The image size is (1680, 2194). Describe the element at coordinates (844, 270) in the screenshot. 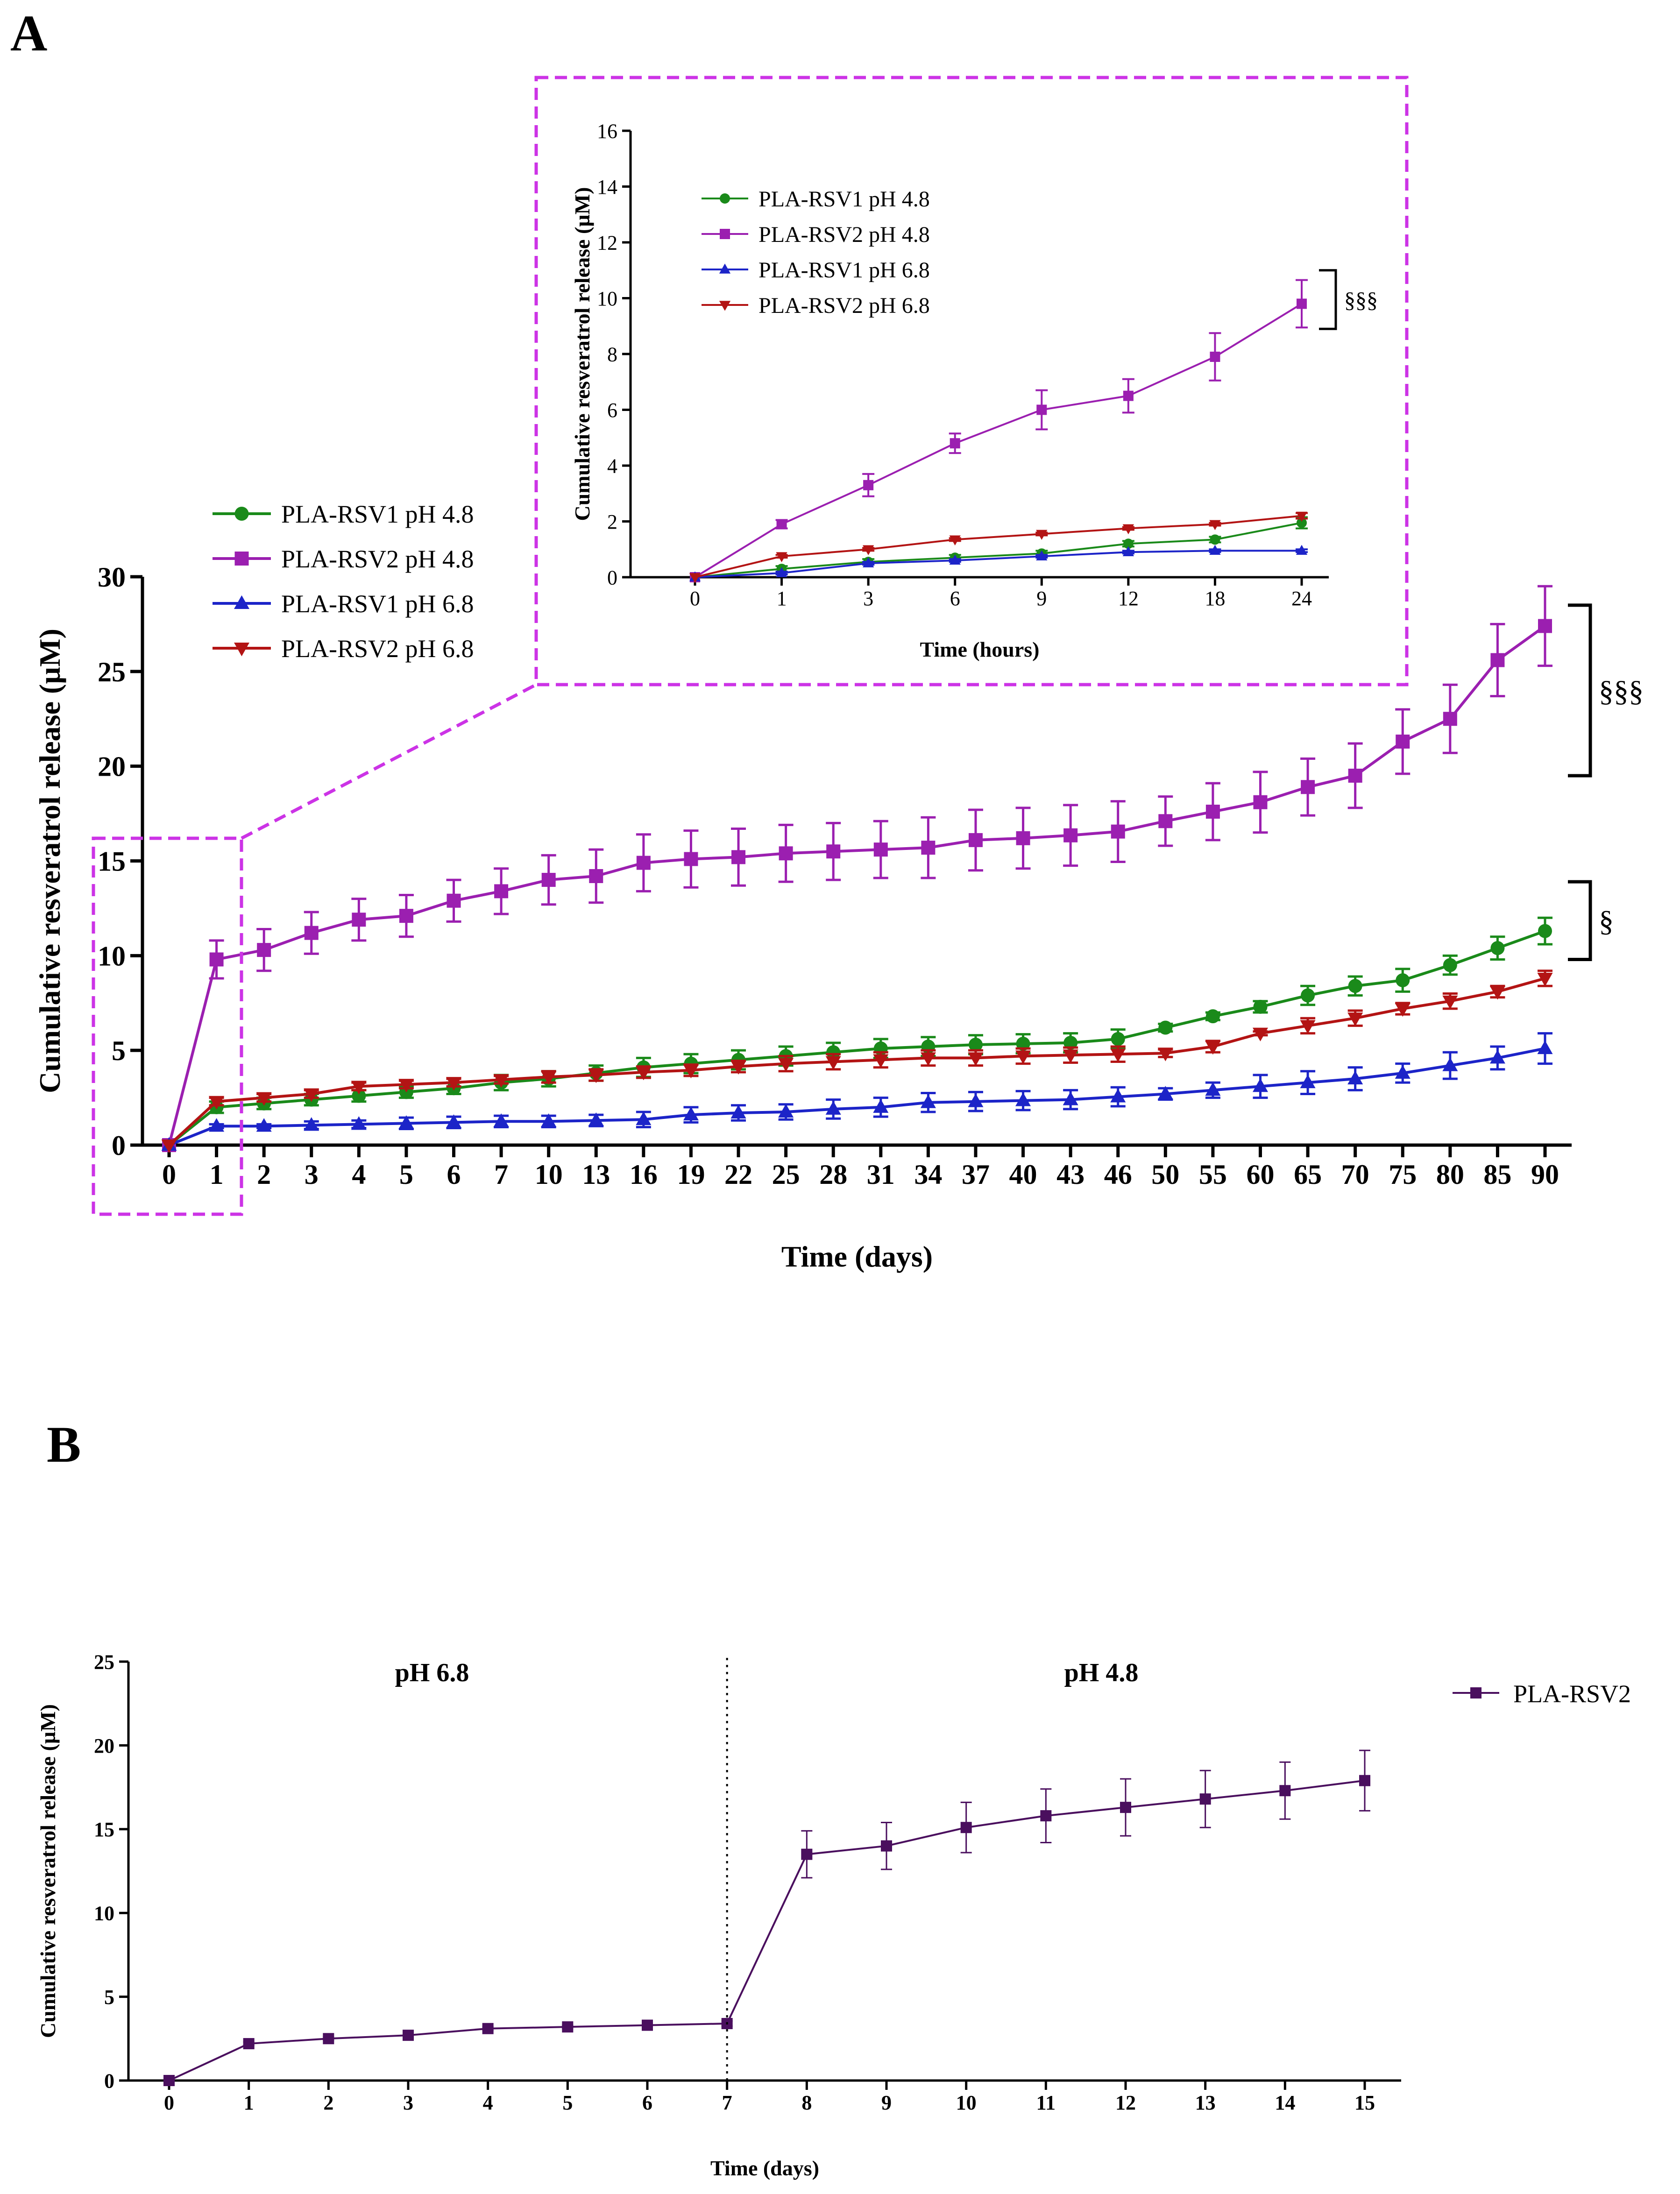

I see `inset-legend-label: PLA-RSV1 pH 6.8` at that location.